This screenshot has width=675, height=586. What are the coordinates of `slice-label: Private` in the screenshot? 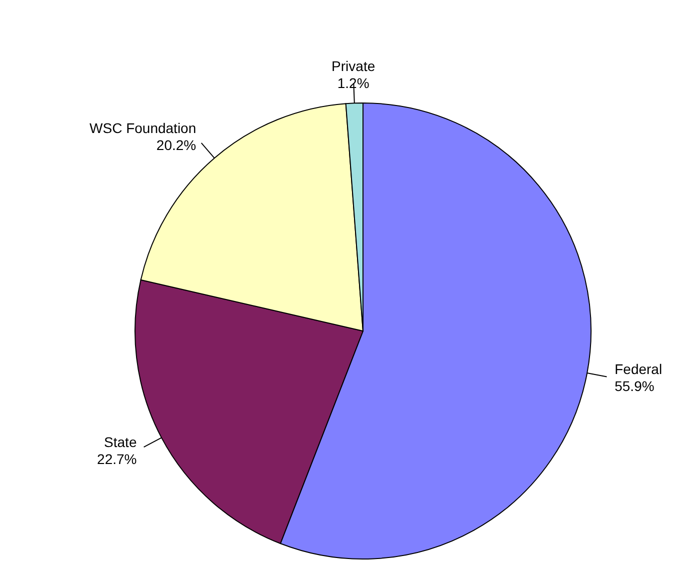 It's located at (354, 66).